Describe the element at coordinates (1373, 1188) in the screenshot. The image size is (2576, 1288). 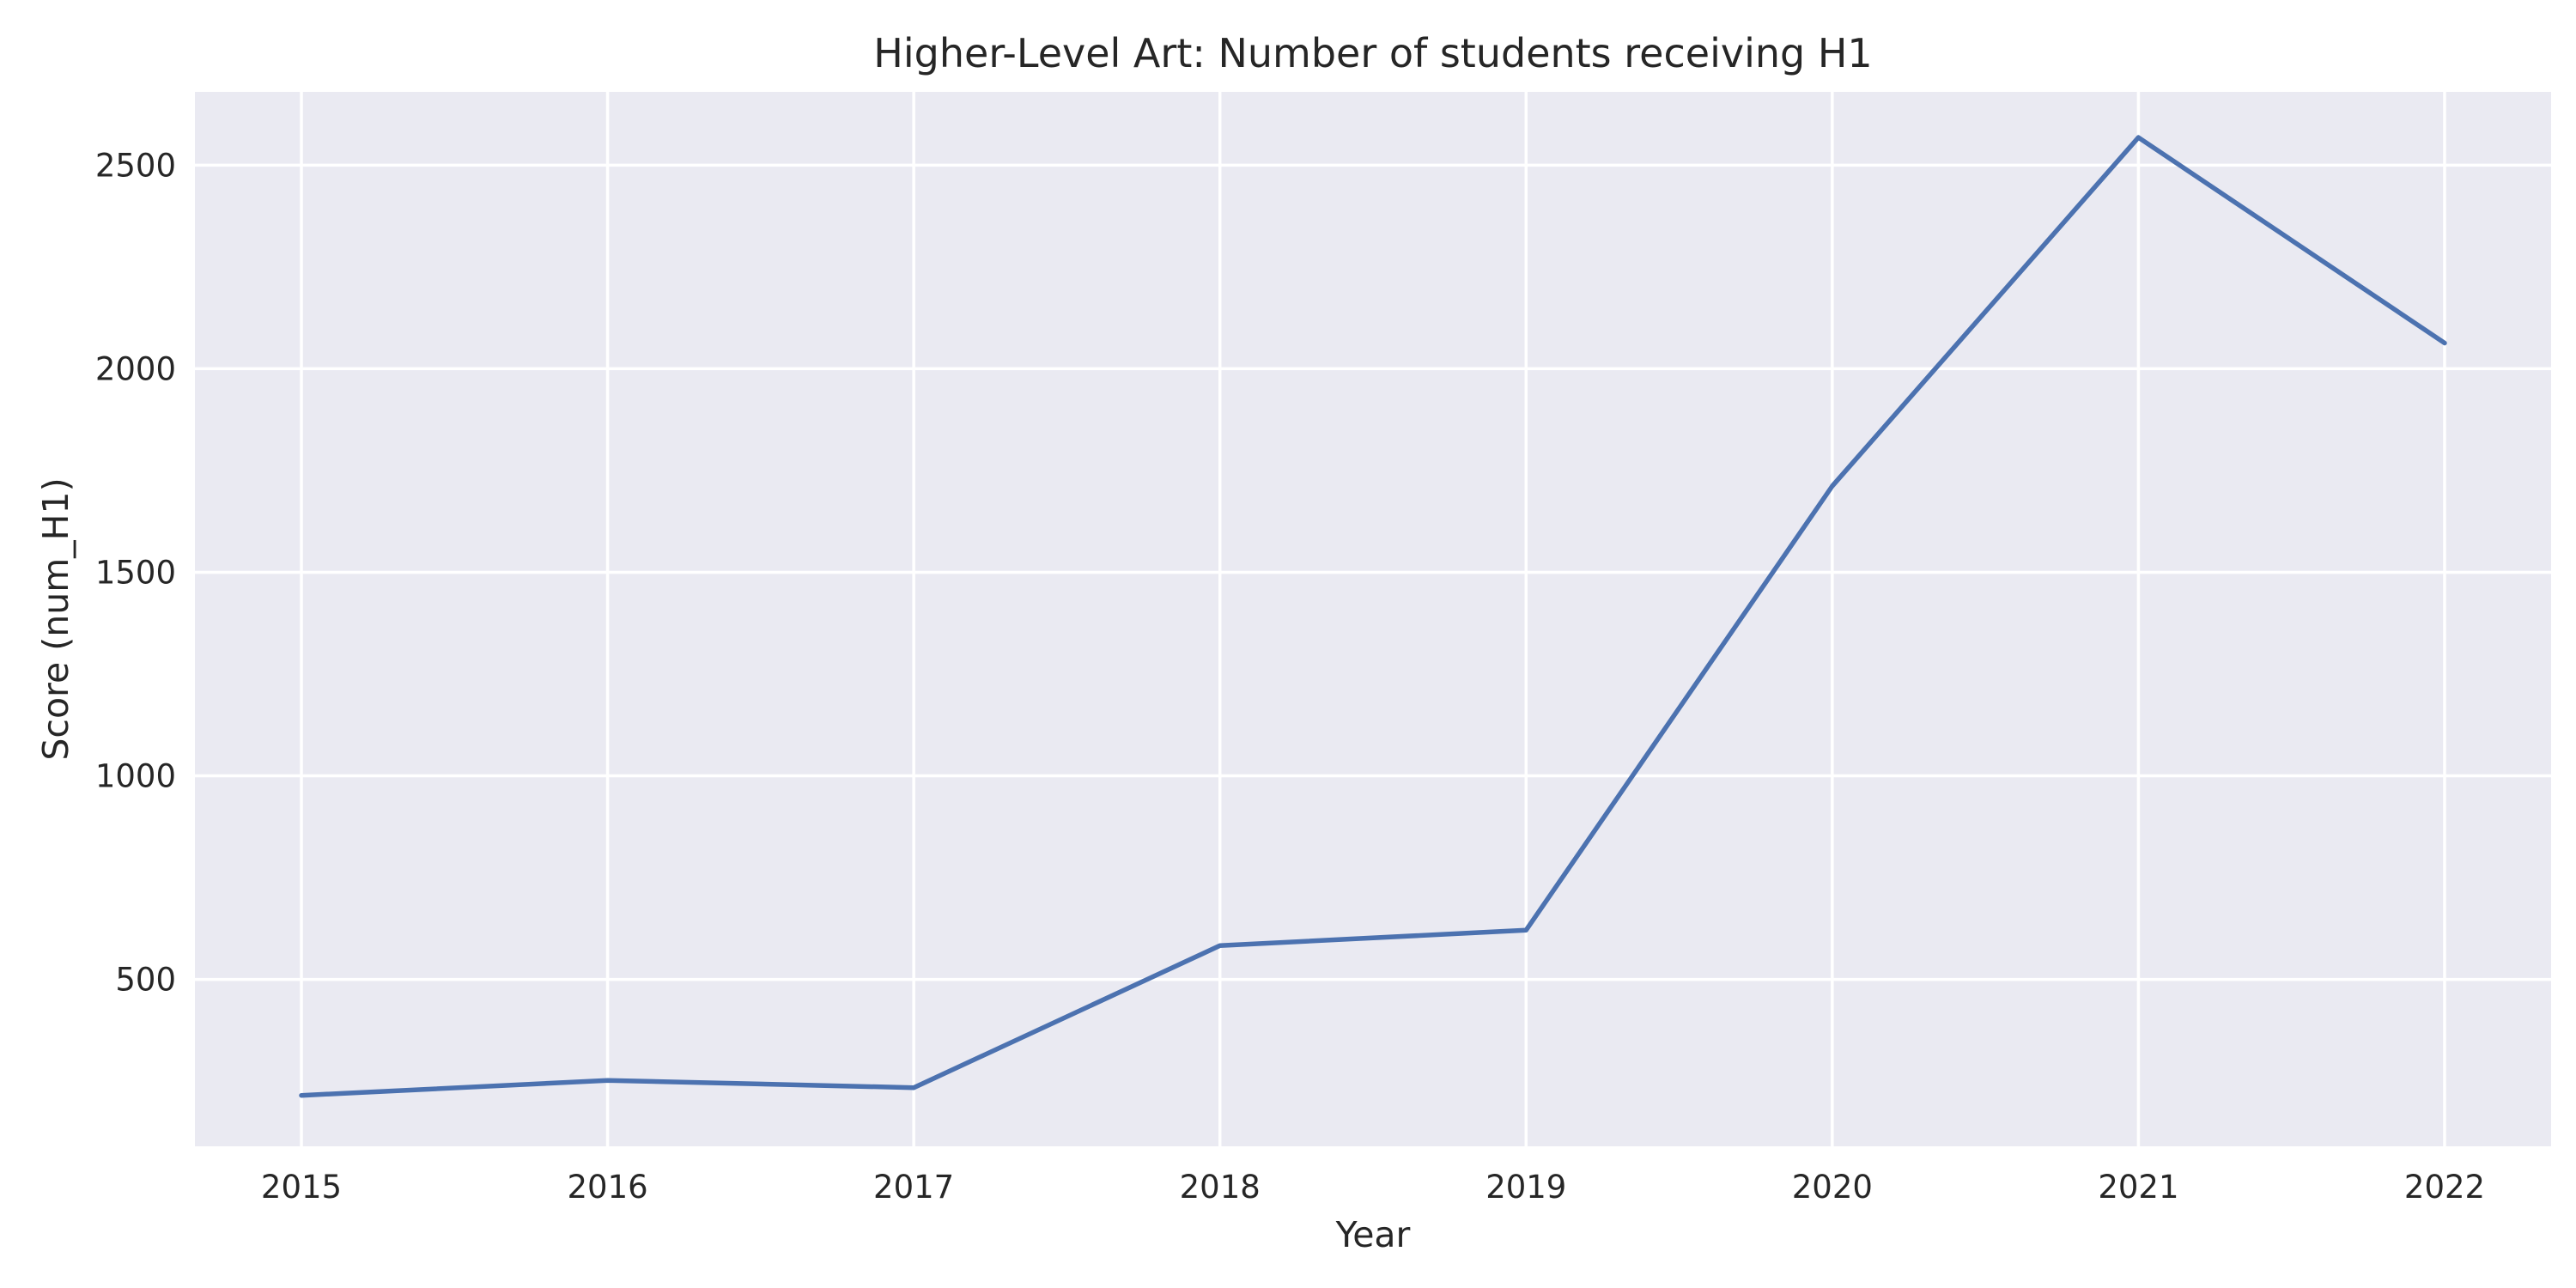
I see `x-tick-labels: 2015 2016 2017 2018 2019 2020 2021 2022` at that location.